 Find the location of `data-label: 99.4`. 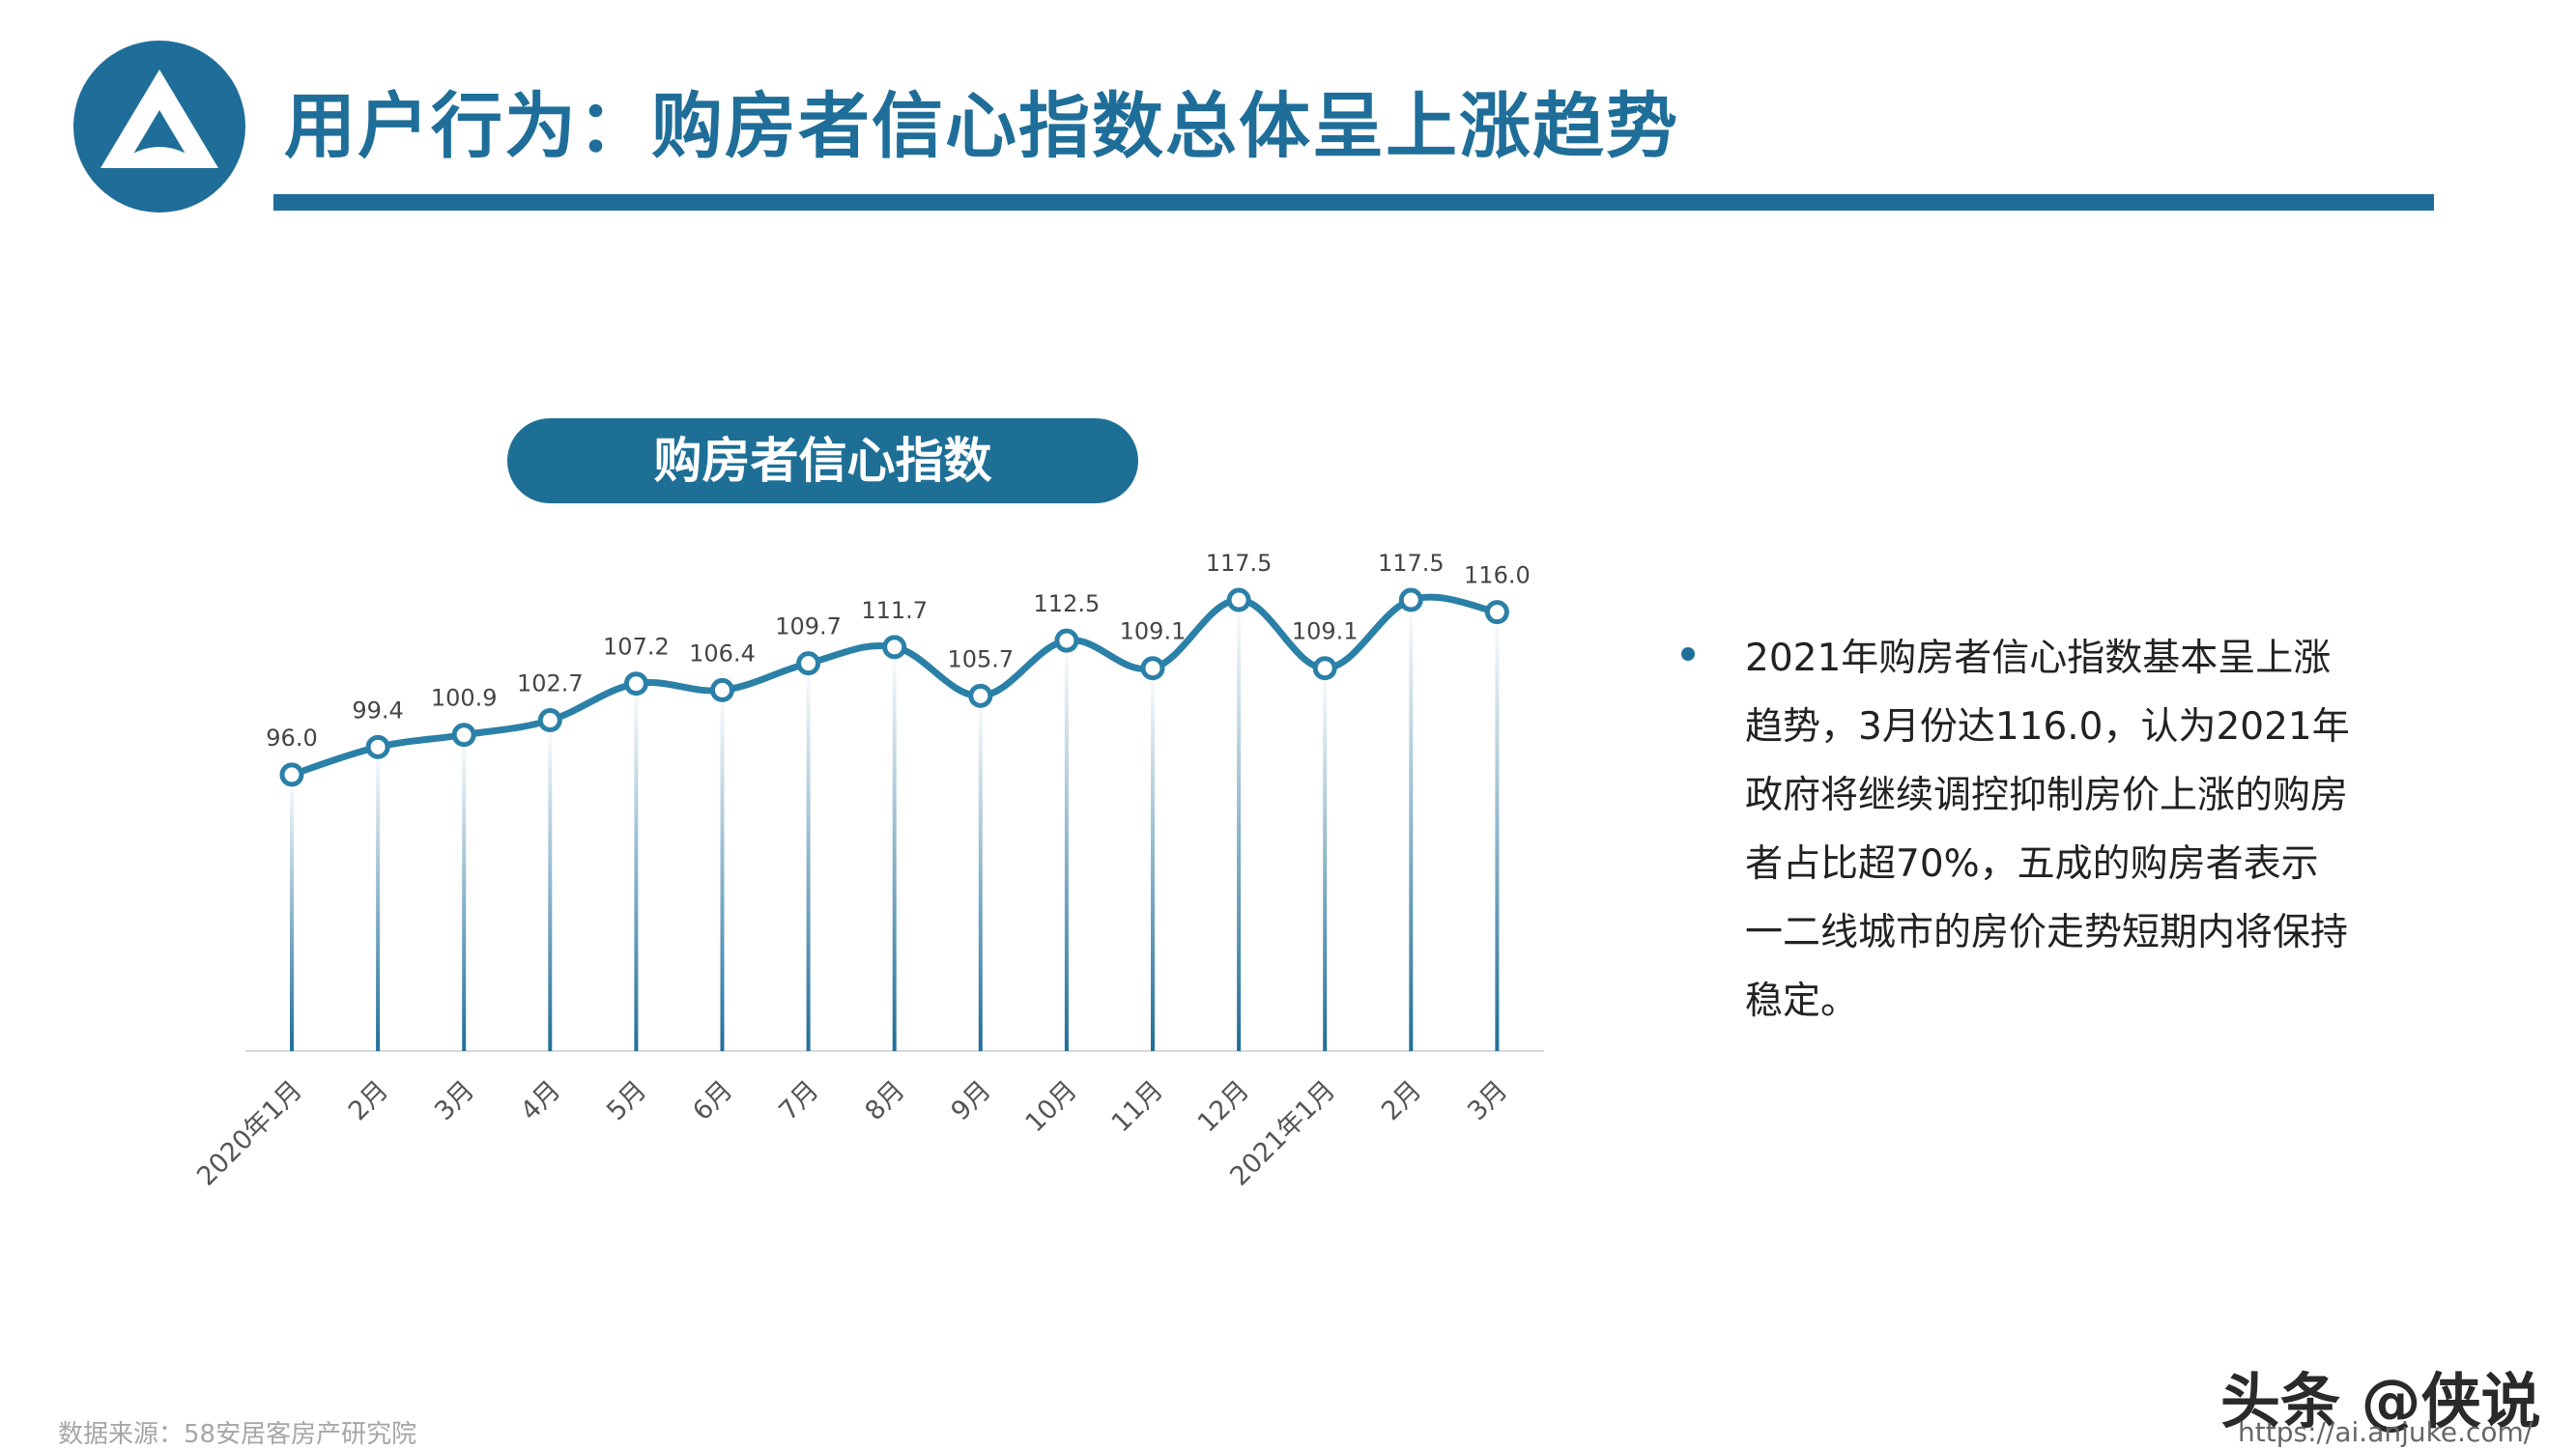

data-label: 99.4 is located at coordinates (378, 710).